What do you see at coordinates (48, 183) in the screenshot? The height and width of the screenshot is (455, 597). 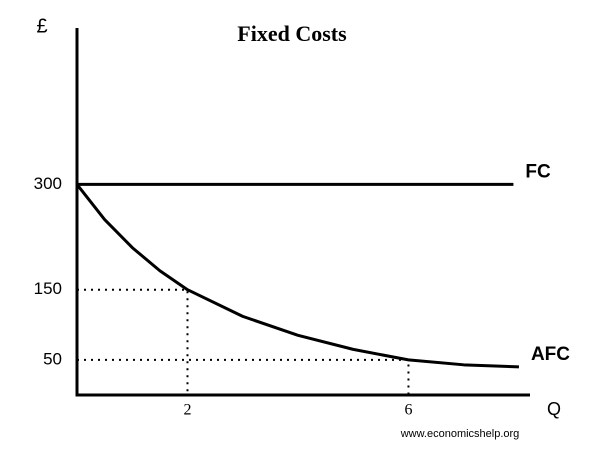 I see `y-tick-label: 300` at bounding box center [48, 183].